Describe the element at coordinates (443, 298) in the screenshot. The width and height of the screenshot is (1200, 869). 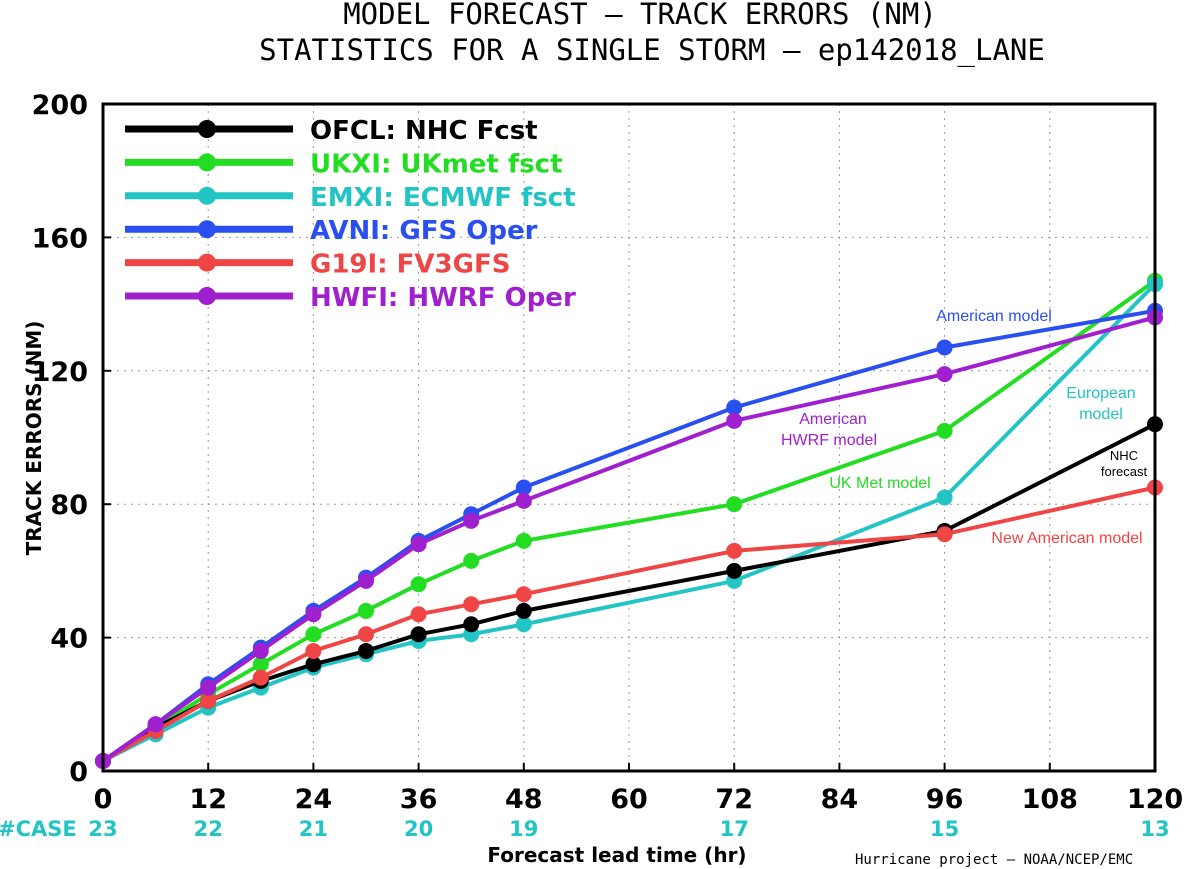
I see `legend-label: HWFI: HWRF Oper` at that location.